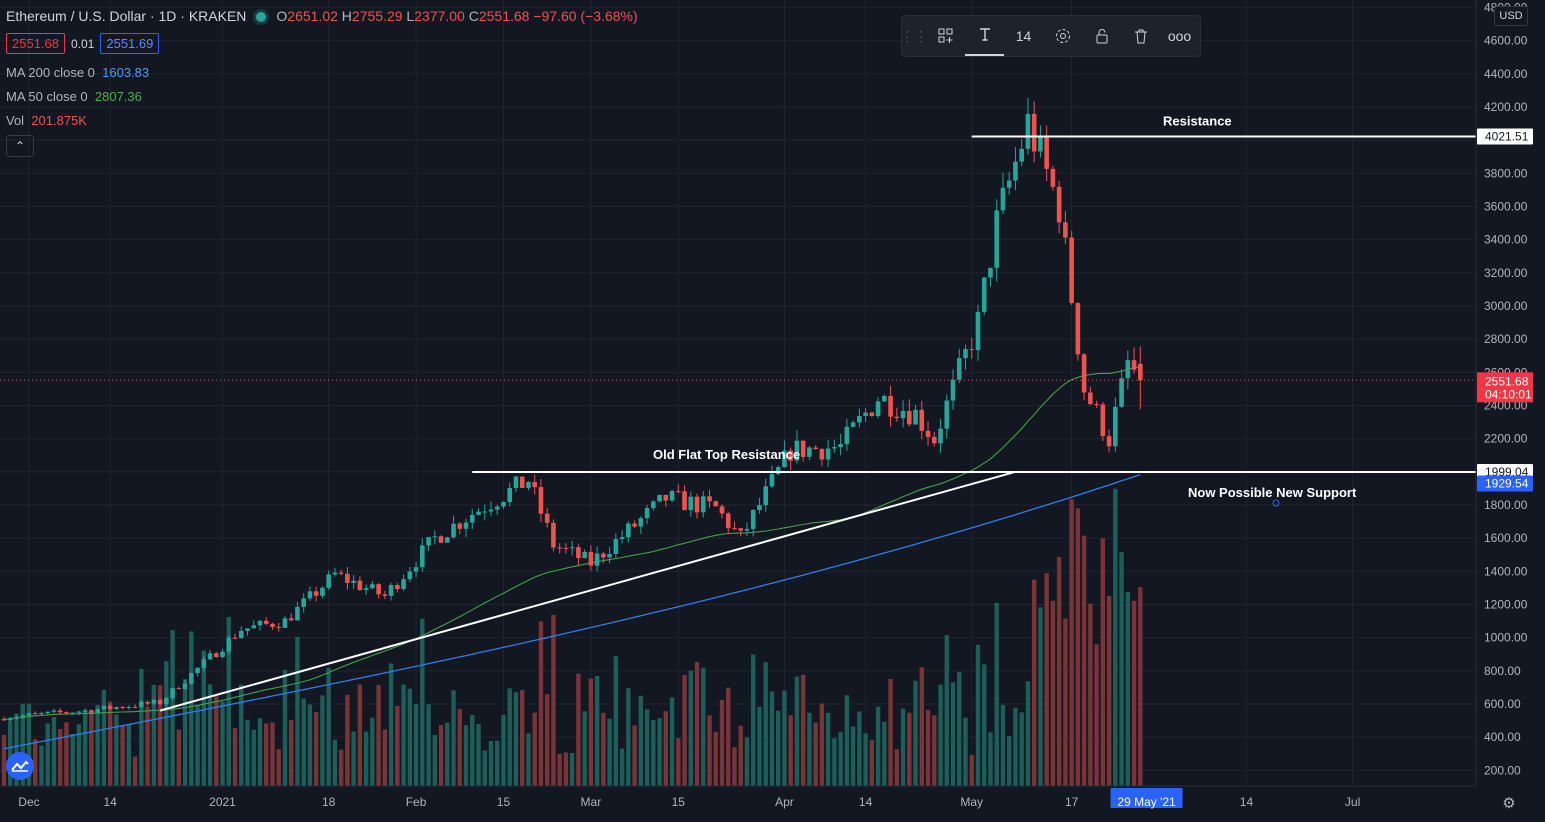 The image size is (1545, 822). Describe the element at coordinates (984, 36) in the screenshot. I see `text-color-button` at that location.